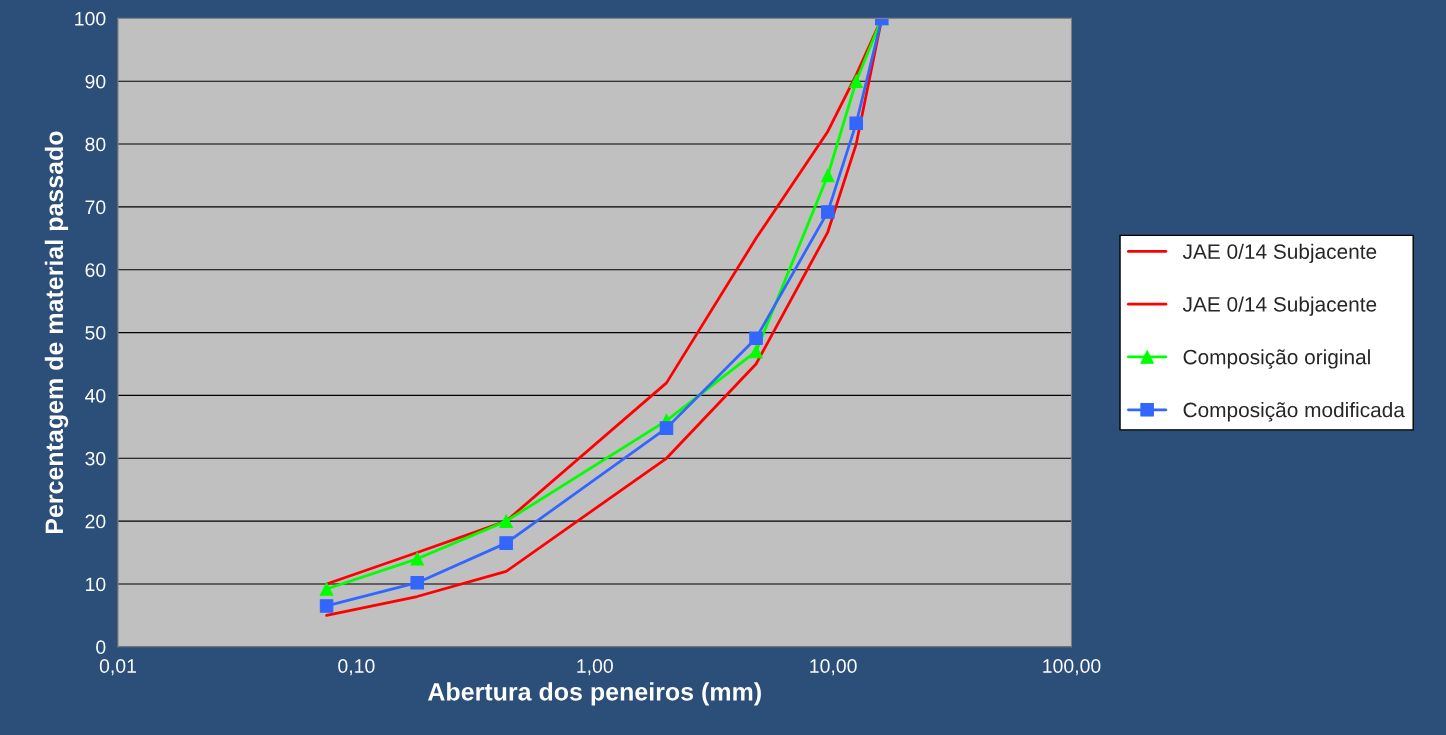  Describe the element at coordinates (95, 458) in the screenshot. I see `y-tick-label: 30` at that location.